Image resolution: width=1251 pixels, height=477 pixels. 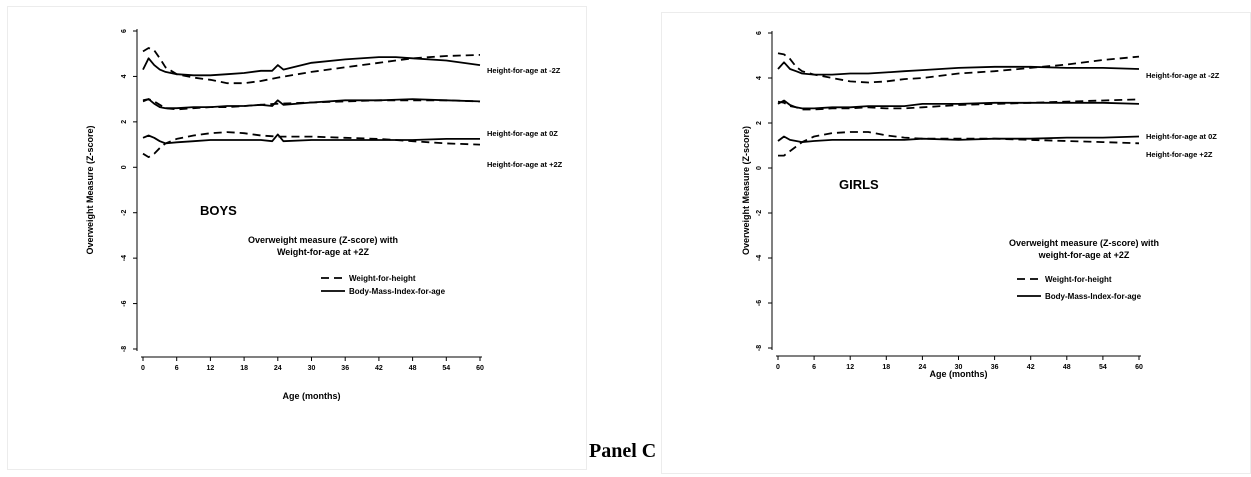 What do you see at coordinates (1179, 154) in the screenshot?
I see `height-for-age-annotation: Height-for-age +2Z` at bounding box center [1179, 154].